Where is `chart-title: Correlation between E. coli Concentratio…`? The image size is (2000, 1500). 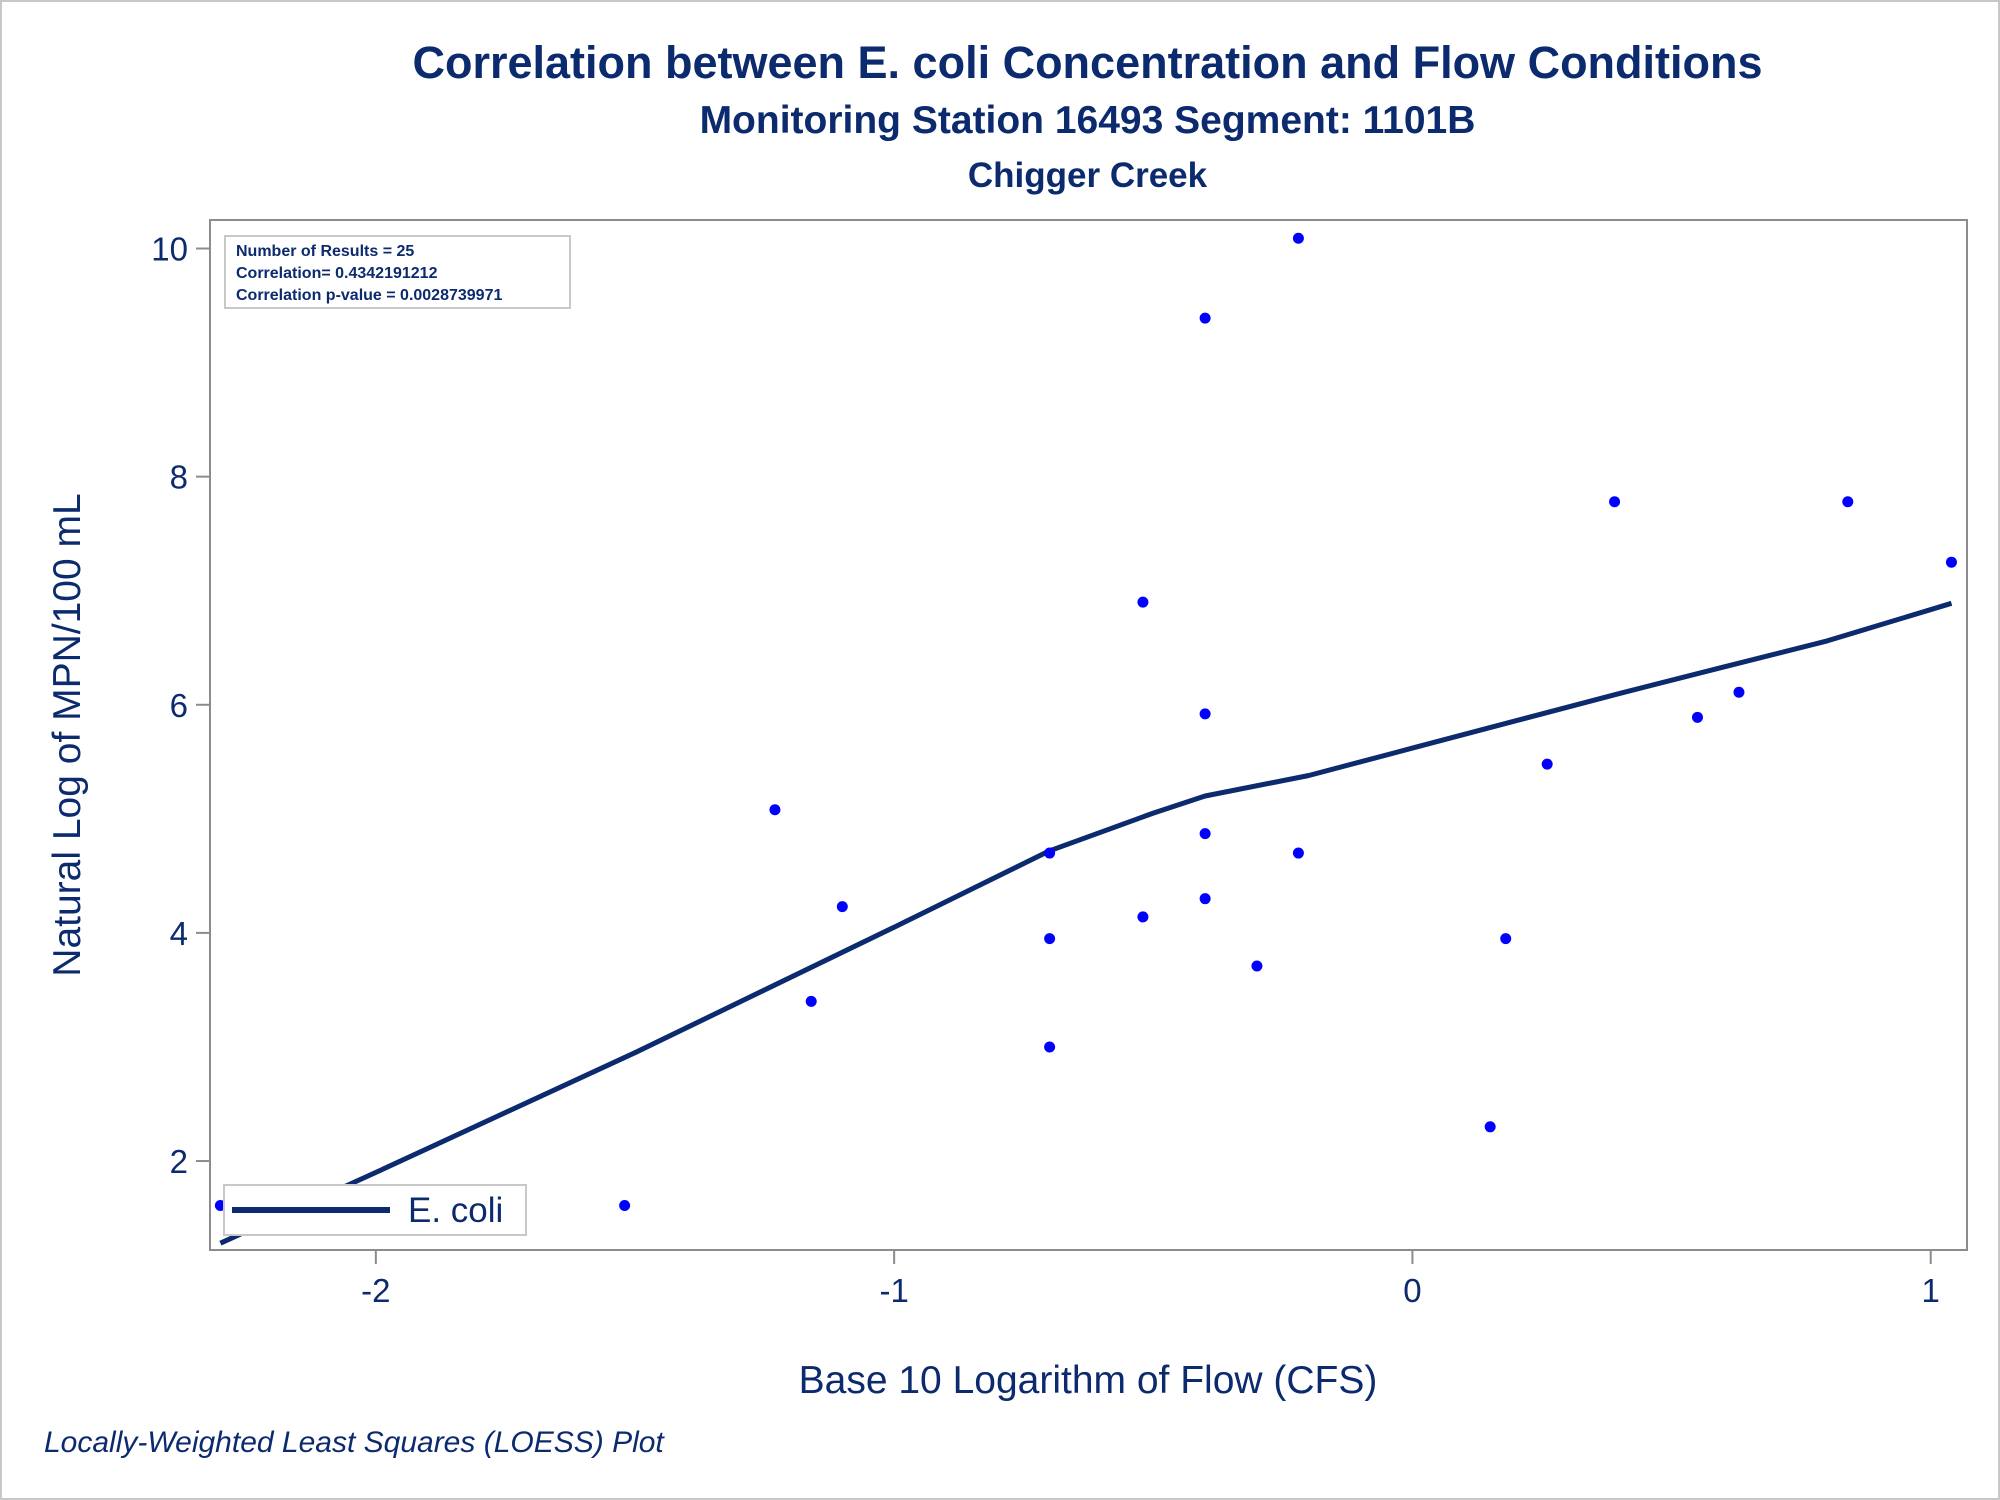
chart-title: Correlation between E. coli Concentratio… is located at coordinates (1087, 62).